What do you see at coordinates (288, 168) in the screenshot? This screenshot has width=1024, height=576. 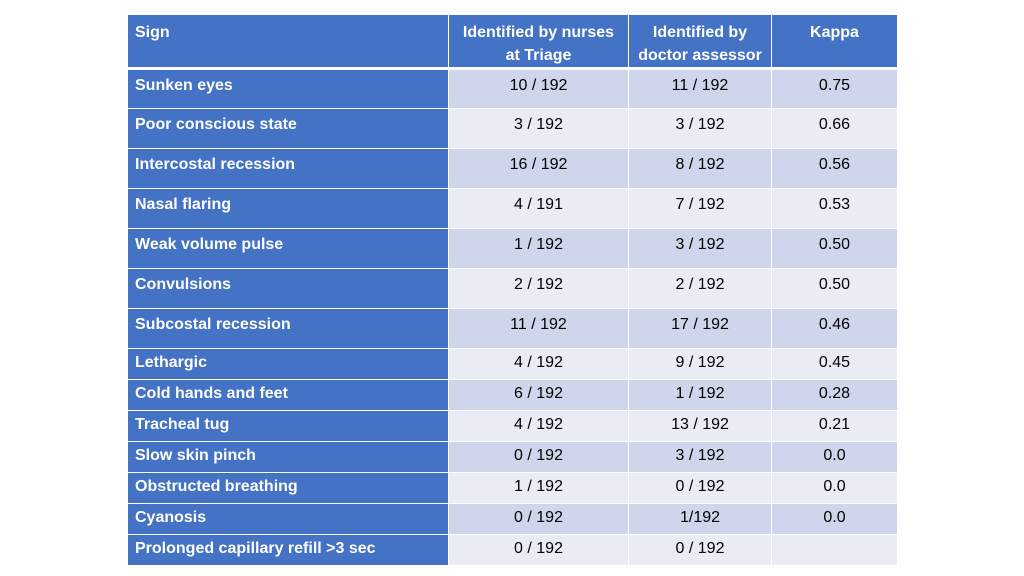 I see `cell-sign: Intercostal recession` at bounding box center [288, 168].